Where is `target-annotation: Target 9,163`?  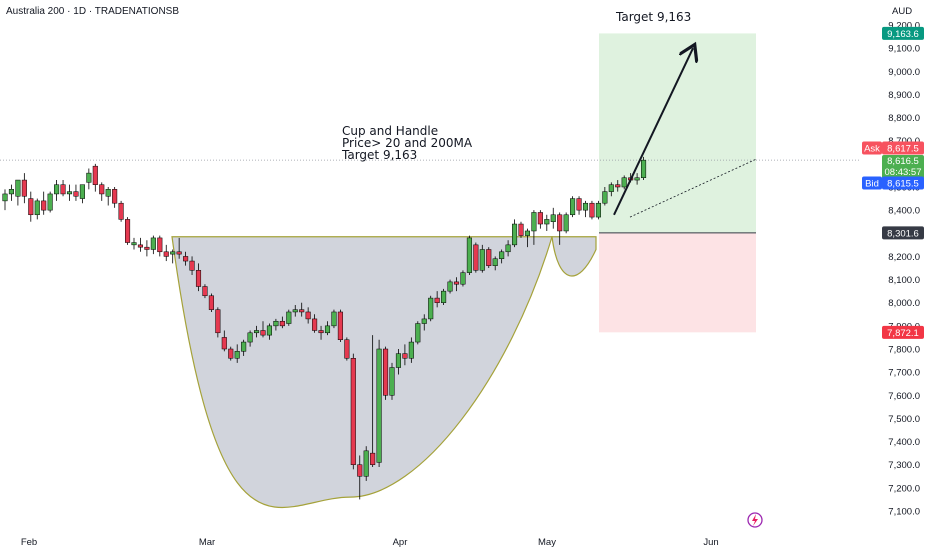
target-annotation: Target 9,163 is located at coordinates (653, 17).